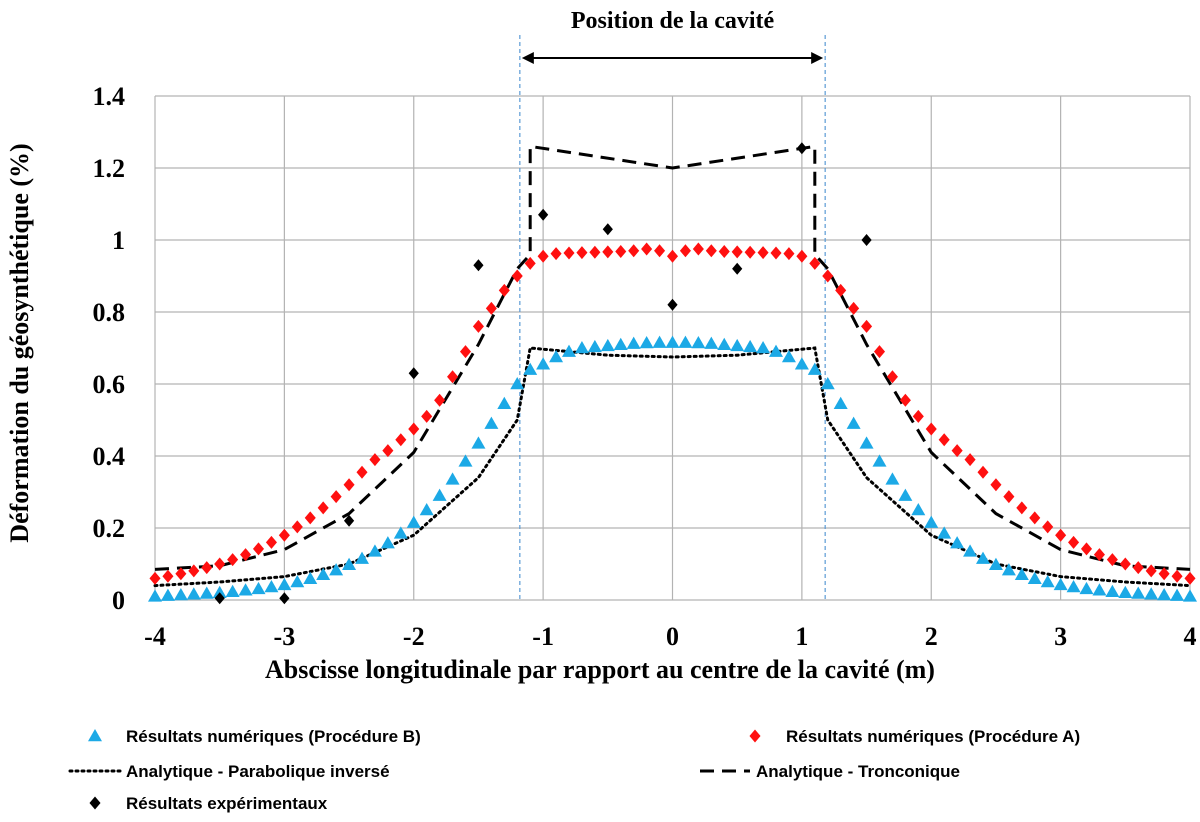  What do you see at coordinates (109, 384) in the screenshot?
I see `y-tick-label-3: 0.6` at bounding box center [109, 384].